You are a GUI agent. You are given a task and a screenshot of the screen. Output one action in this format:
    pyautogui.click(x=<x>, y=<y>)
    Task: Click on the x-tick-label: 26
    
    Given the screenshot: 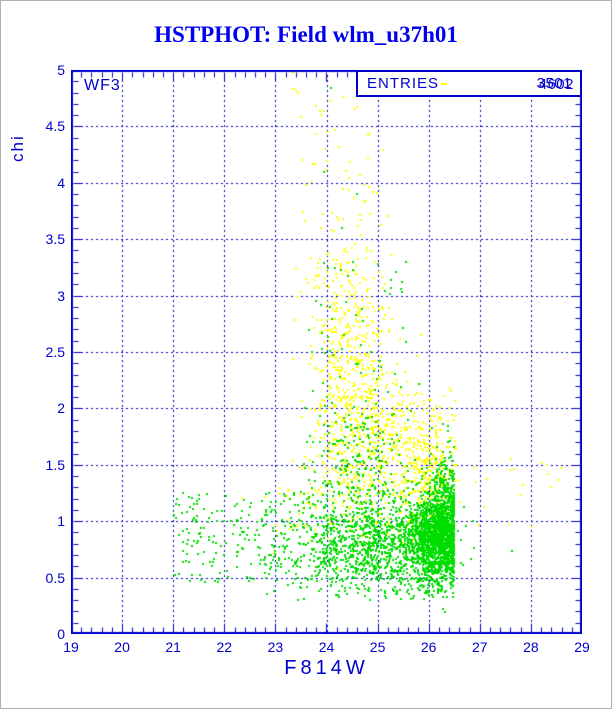 What is the action you would take?
    pyautogui.click(x=428, y=647)
    